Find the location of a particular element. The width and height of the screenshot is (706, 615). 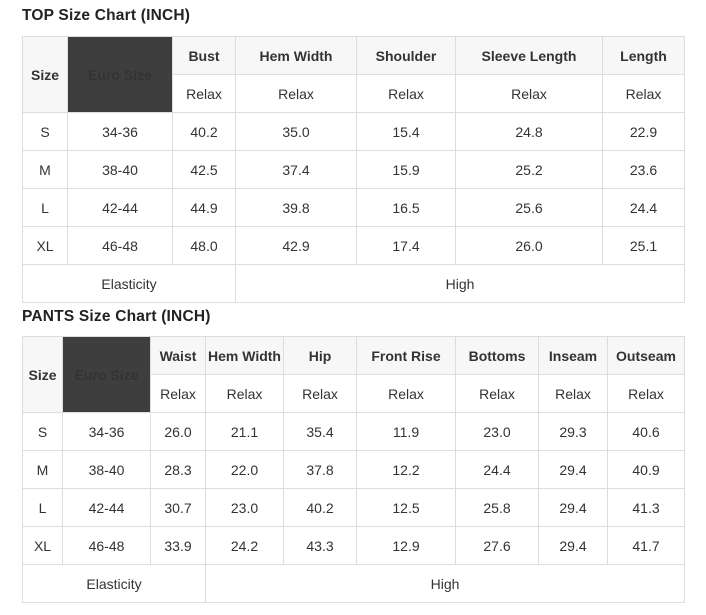

data-cell: 42.9 is located at coordinates (296, 245).